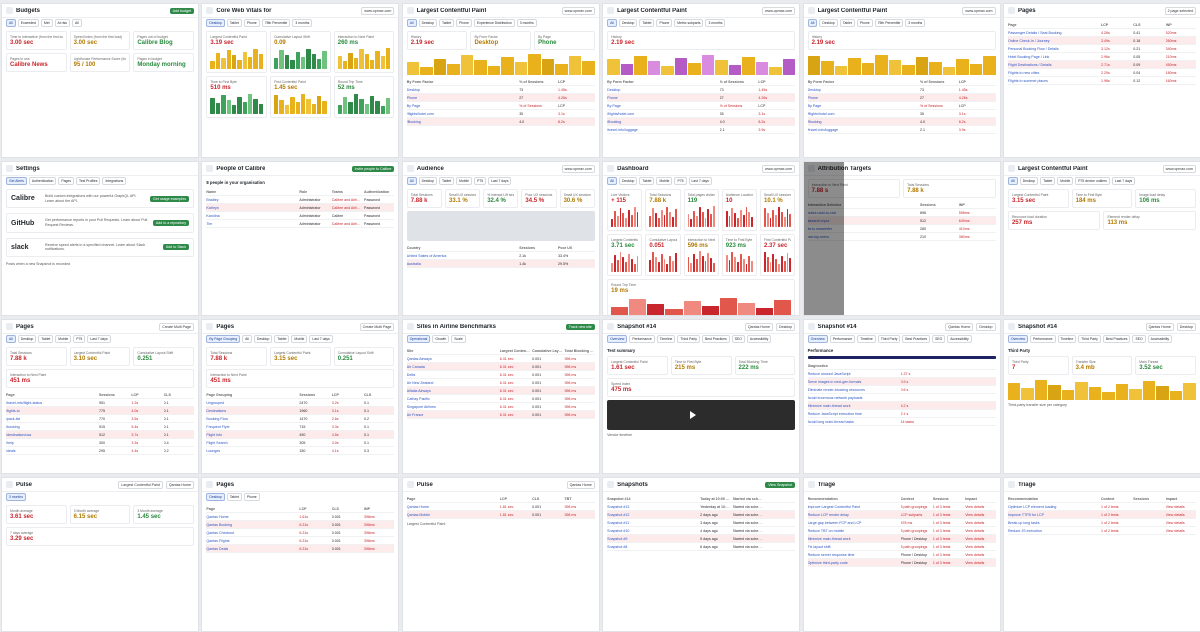 The image size is (1200, 632). I want to click on metric-card: Cumulative Layout Shift 0.09, so click(300, 52).